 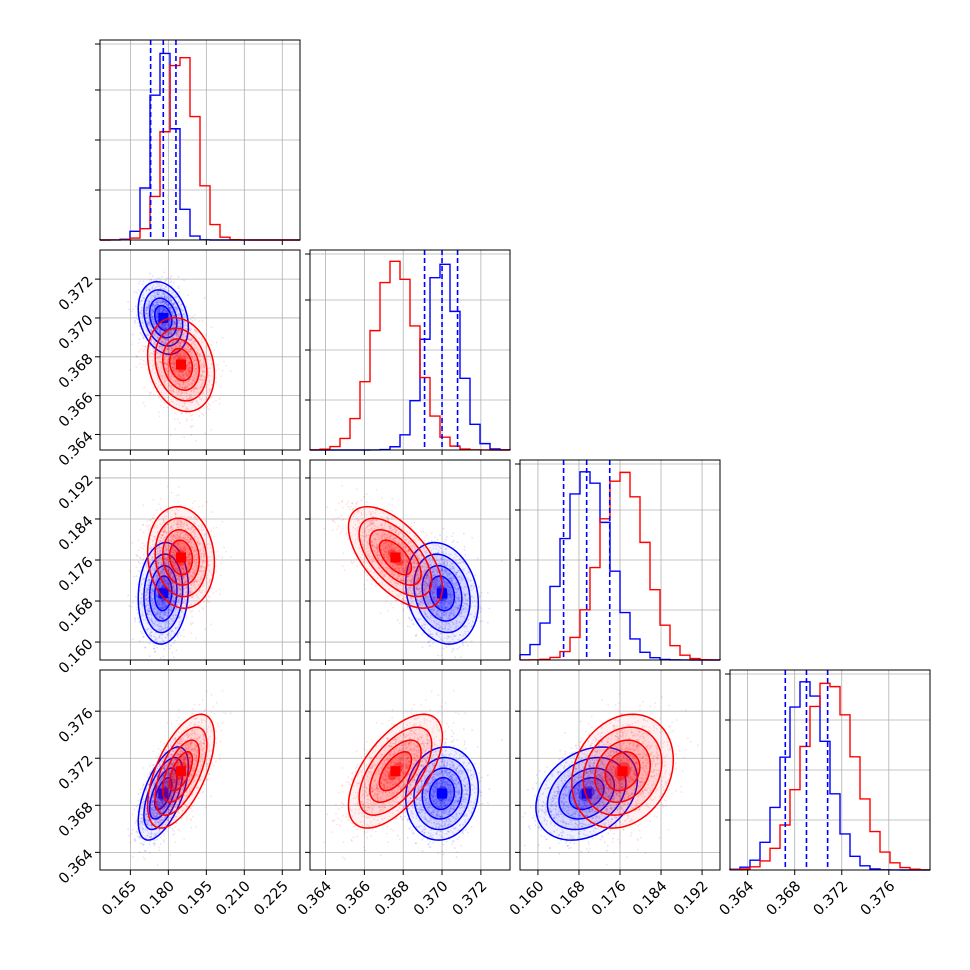 What do you see at coordinates (76, 449) in the screenshot?
I see `y-tick-label: 0.364` at bounding box center [76, 449].